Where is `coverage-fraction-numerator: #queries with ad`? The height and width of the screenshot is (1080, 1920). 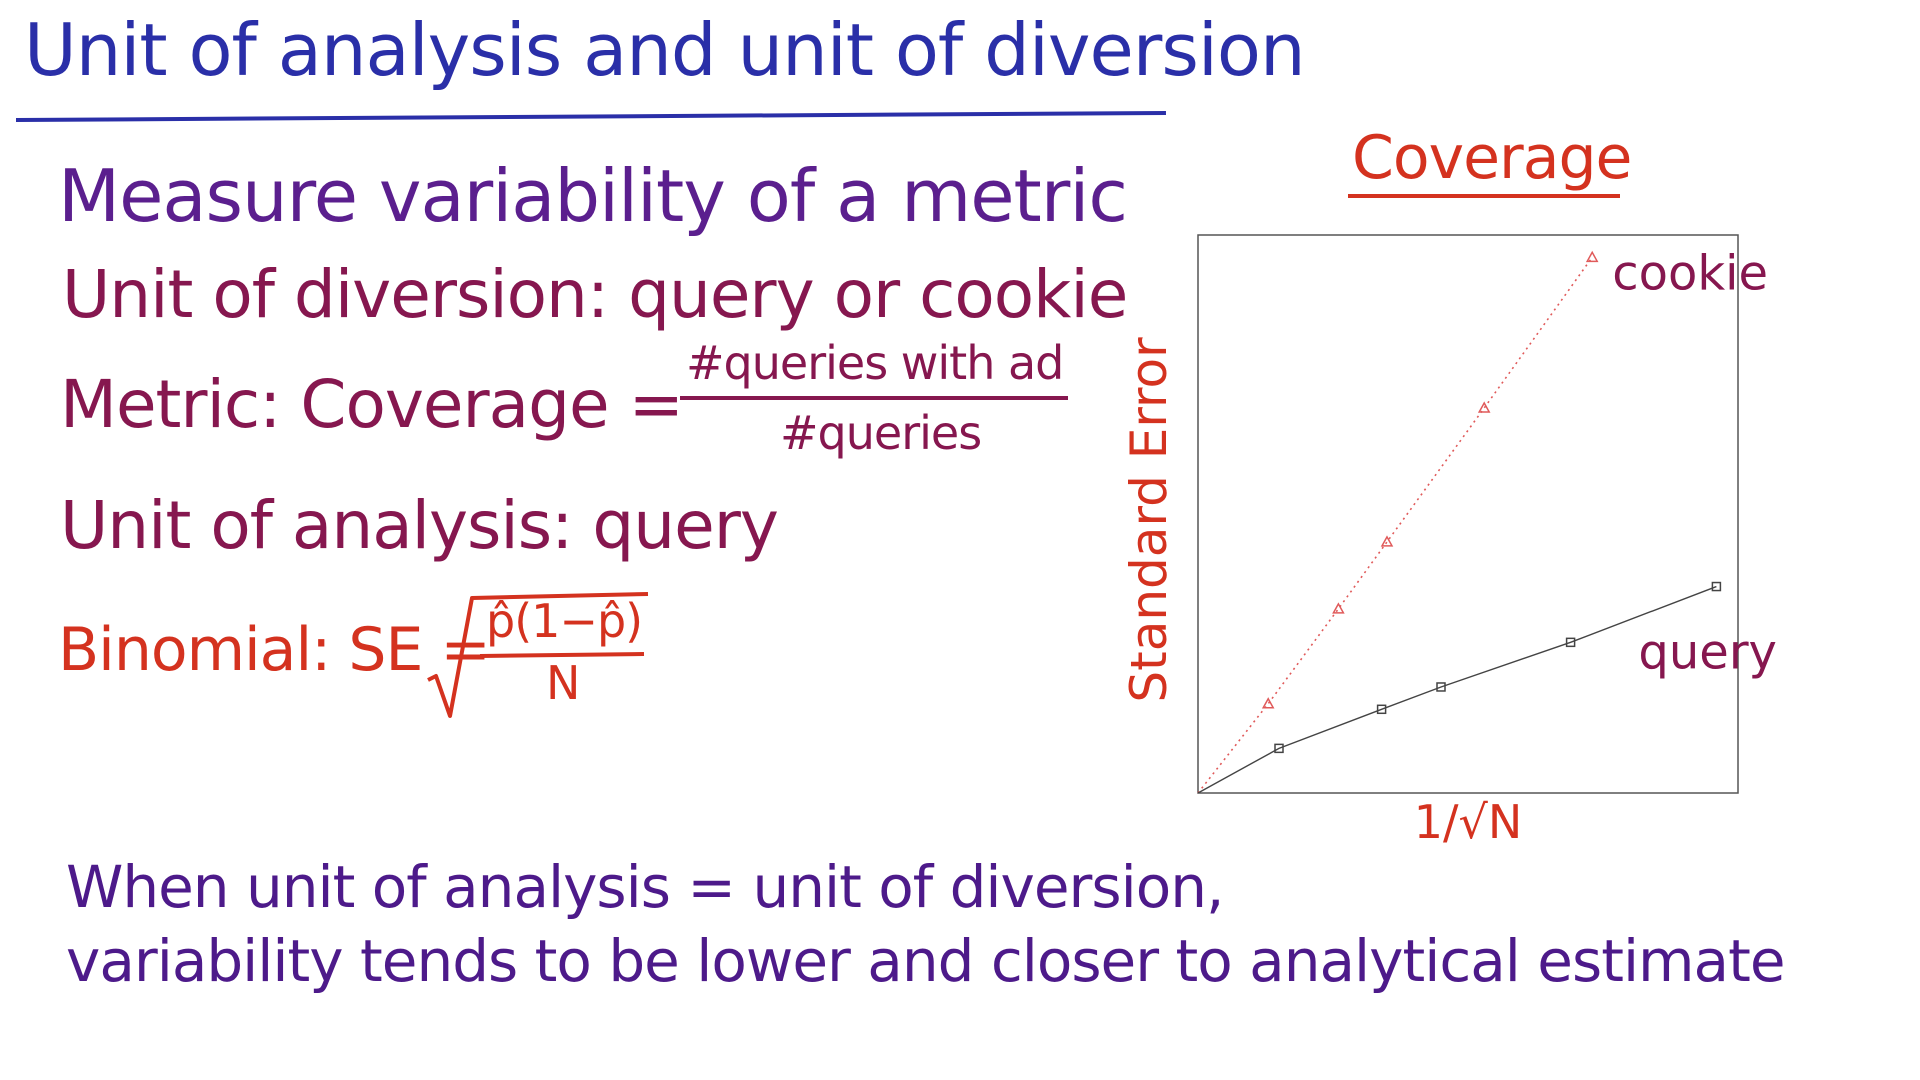
coverage-fraction-numerator: #queries with ad is located at coordinates (875, 363).